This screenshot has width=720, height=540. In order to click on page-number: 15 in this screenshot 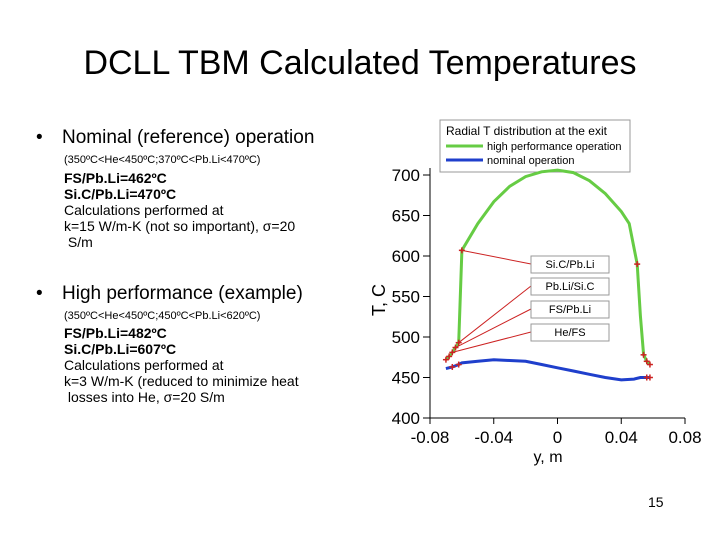, I will do `click(656, 502)`.